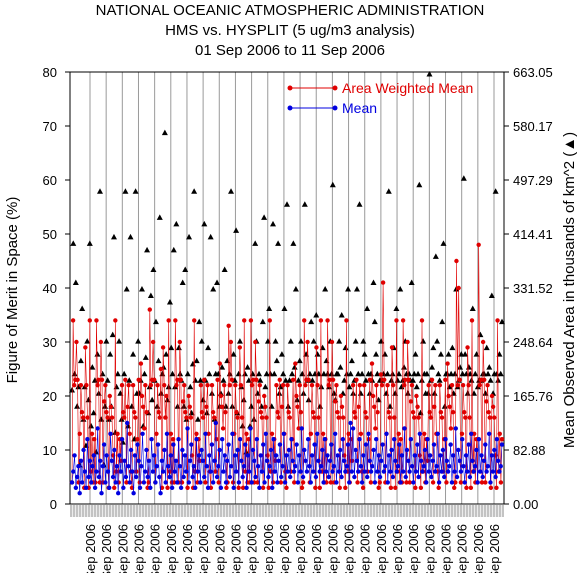 The image size is (580, 573). I want to click on y-tick-right-label: 331.52, so click(533, 288).